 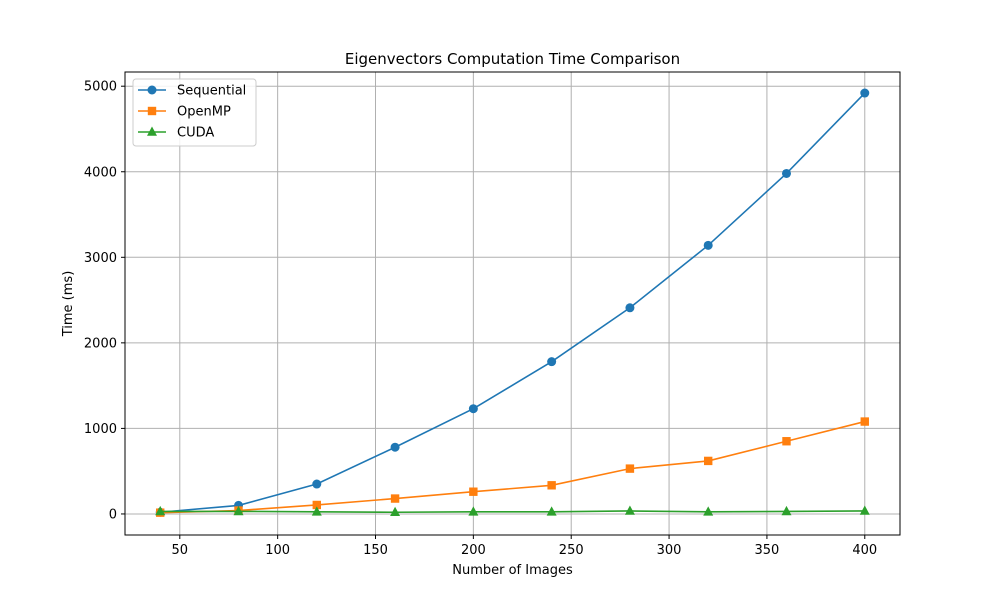 I want to click on legend-box, so click(x=194, y=112).